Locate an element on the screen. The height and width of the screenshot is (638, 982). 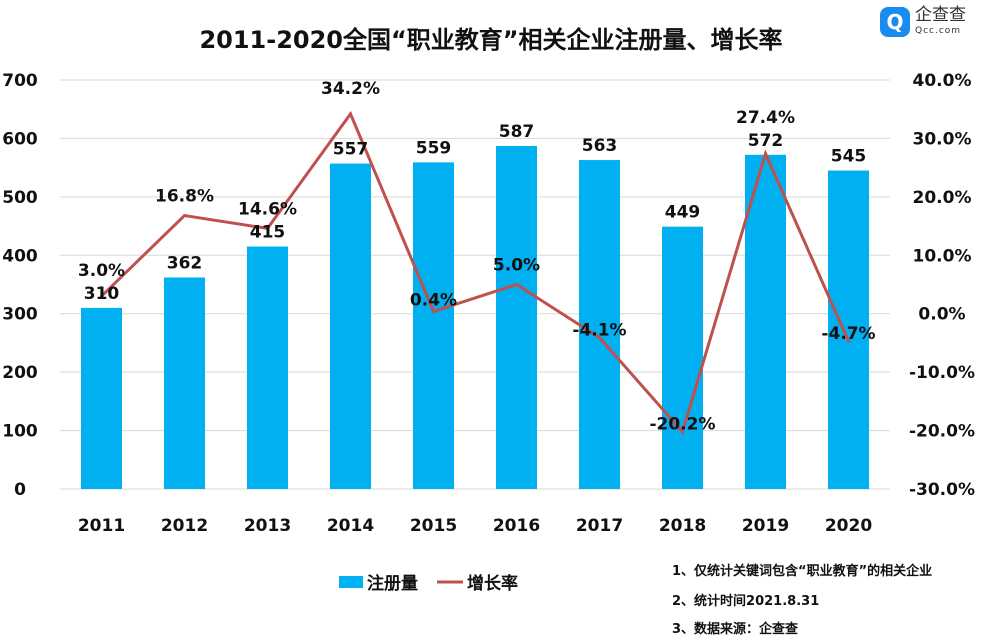
y-left-tick: 0 is located at coordinates (20, 490).